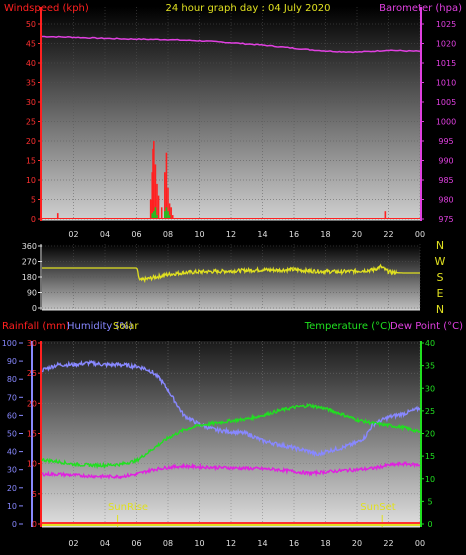 The image size is (466, 555). Describe the element at coordinates (14, 524) in the screenshot. I see `humidity-tick-label: 0` at that location.